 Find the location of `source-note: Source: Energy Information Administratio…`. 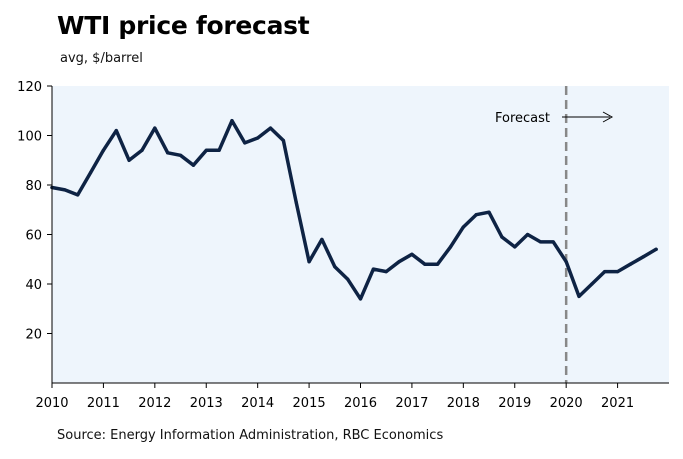

source-note: Source: Energy Information Administratio… is located at coordinates (250, 435).